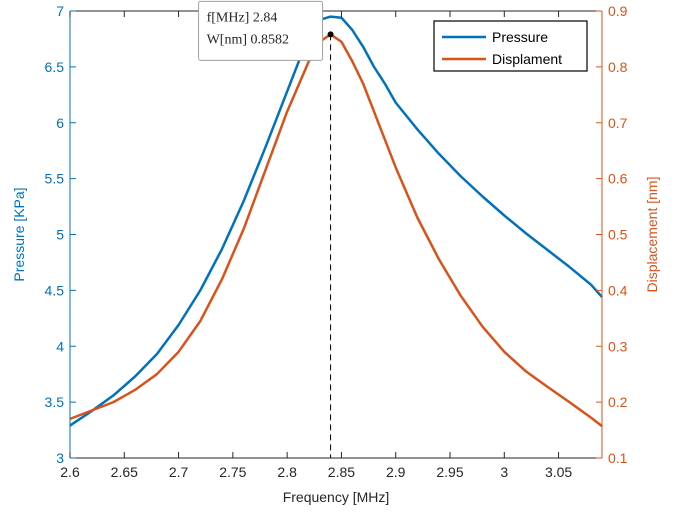  Describe the element at coordinates (618, 235) in the screenshot. I see `y-right-tick-label: 0.5` at that location.